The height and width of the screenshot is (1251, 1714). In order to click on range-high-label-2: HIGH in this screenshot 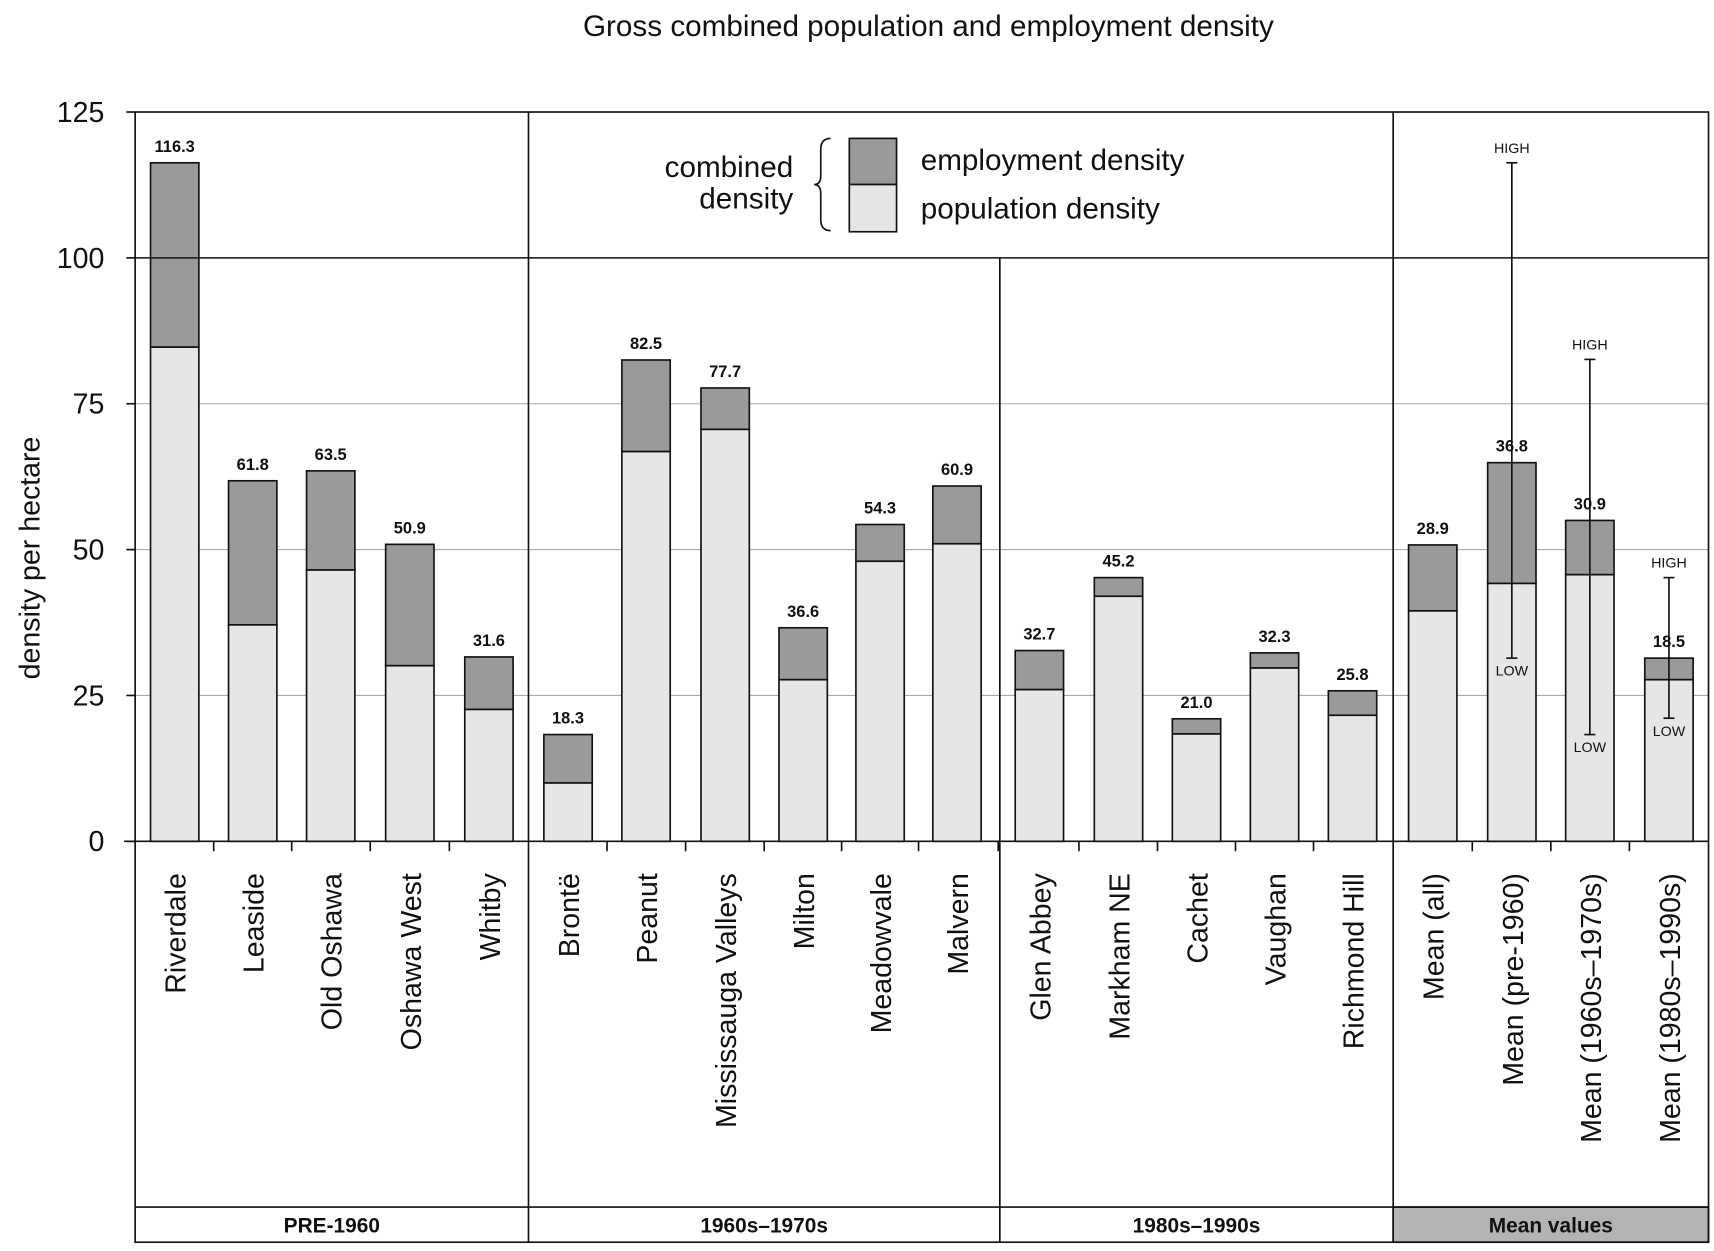, I will do `click(1669, 564)`.